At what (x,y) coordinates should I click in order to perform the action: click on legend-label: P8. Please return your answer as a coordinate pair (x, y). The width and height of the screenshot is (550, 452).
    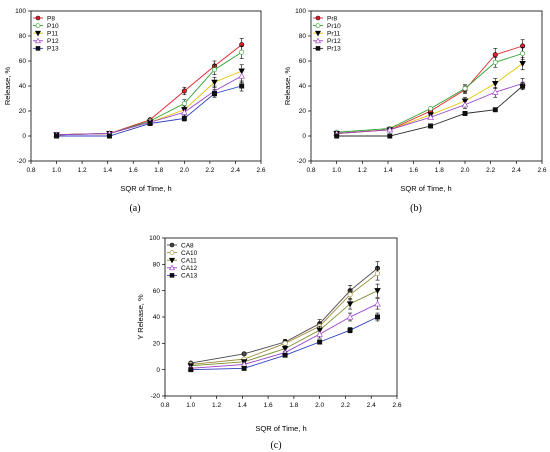
    Looking at the image, I should click on (51, 18).